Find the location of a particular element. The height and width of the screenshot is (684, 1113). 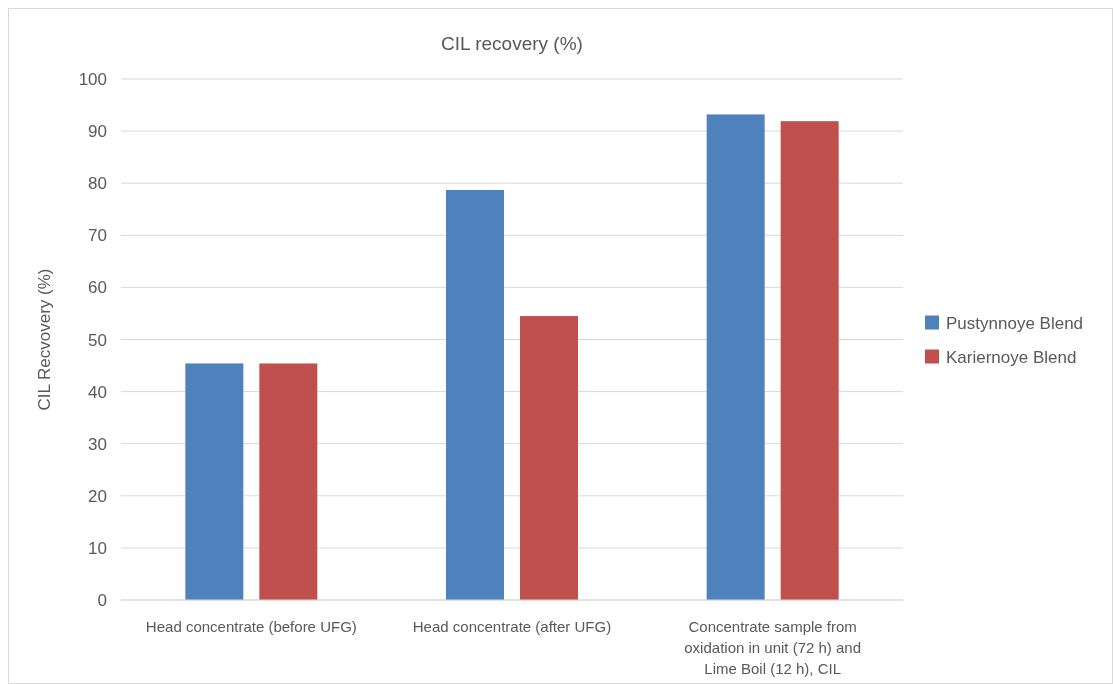

y-tick-label: 20 is located at coordinates (97, 496).